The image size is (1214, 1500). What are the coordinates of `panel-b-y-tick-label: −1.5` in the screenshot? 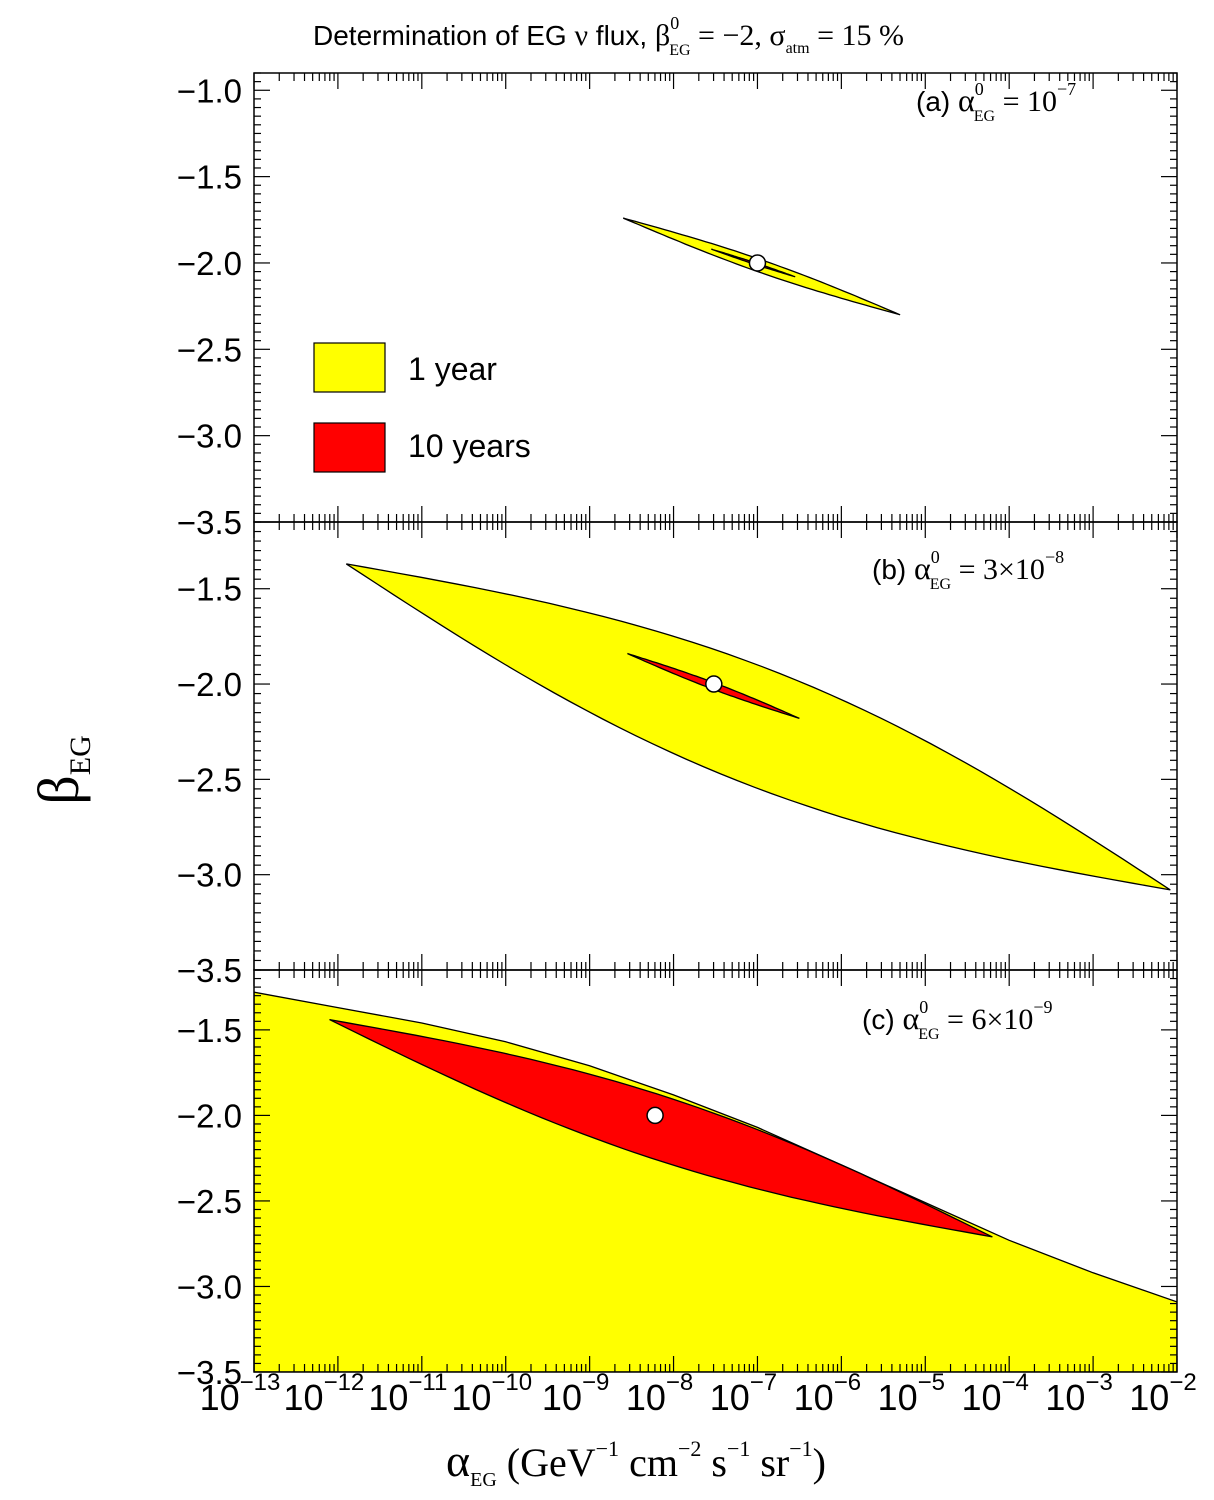 It's located at (209, 589).